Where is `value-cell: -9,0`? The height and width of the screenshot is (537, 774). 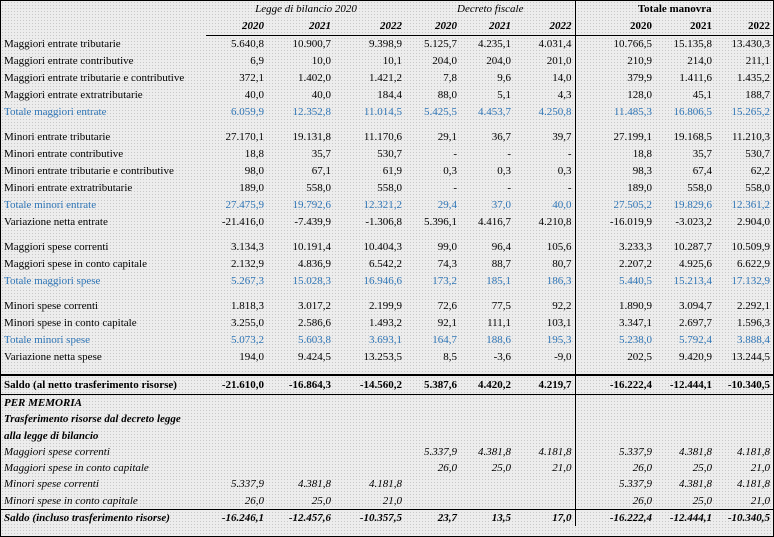
value-cell: -9,0 is located at coordinates (563, 357).